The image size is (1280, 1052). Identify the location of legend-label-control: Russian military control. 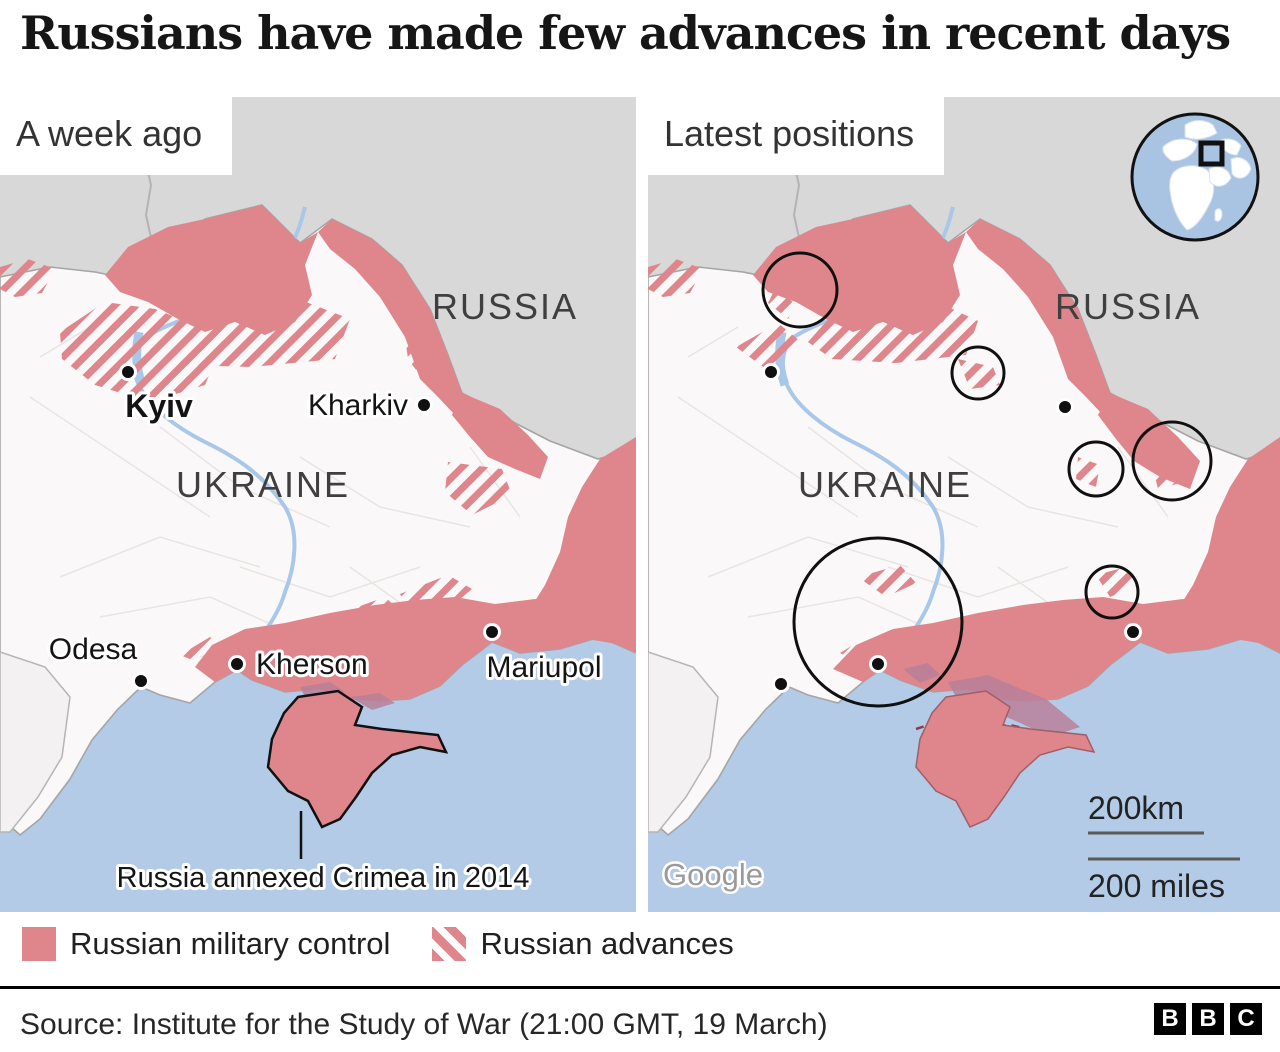
(230, 943).